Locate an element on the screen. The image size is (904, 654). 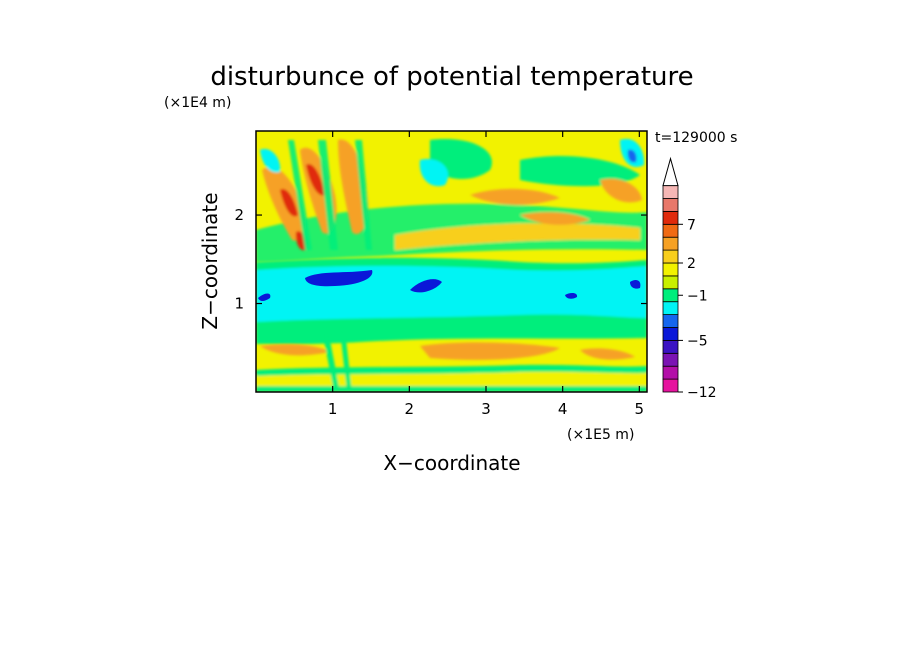
x-axis-label: X−coordinate is located at coordinates (451, 463).